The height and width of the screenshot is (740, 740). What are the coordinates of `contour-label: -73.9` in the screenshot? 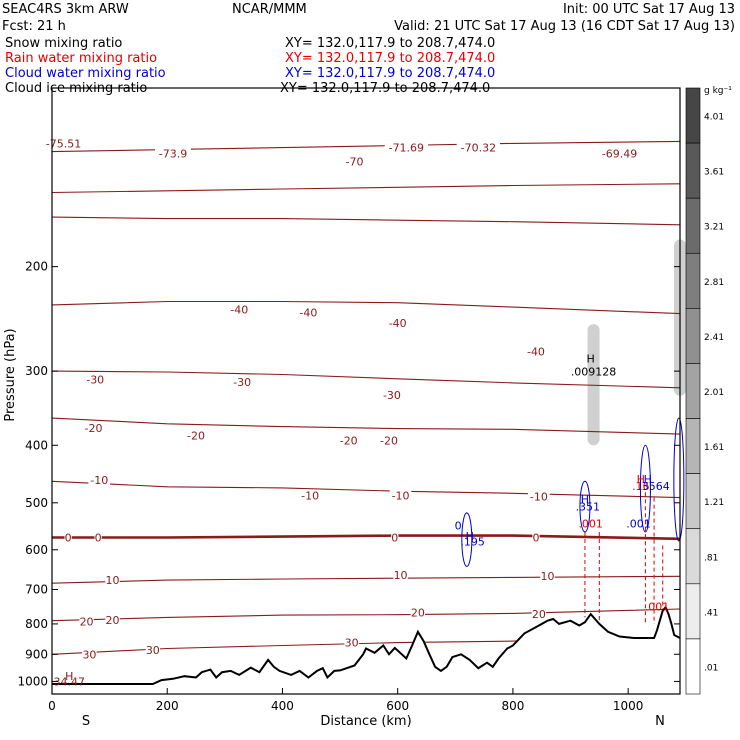 It's located at (173, 154).